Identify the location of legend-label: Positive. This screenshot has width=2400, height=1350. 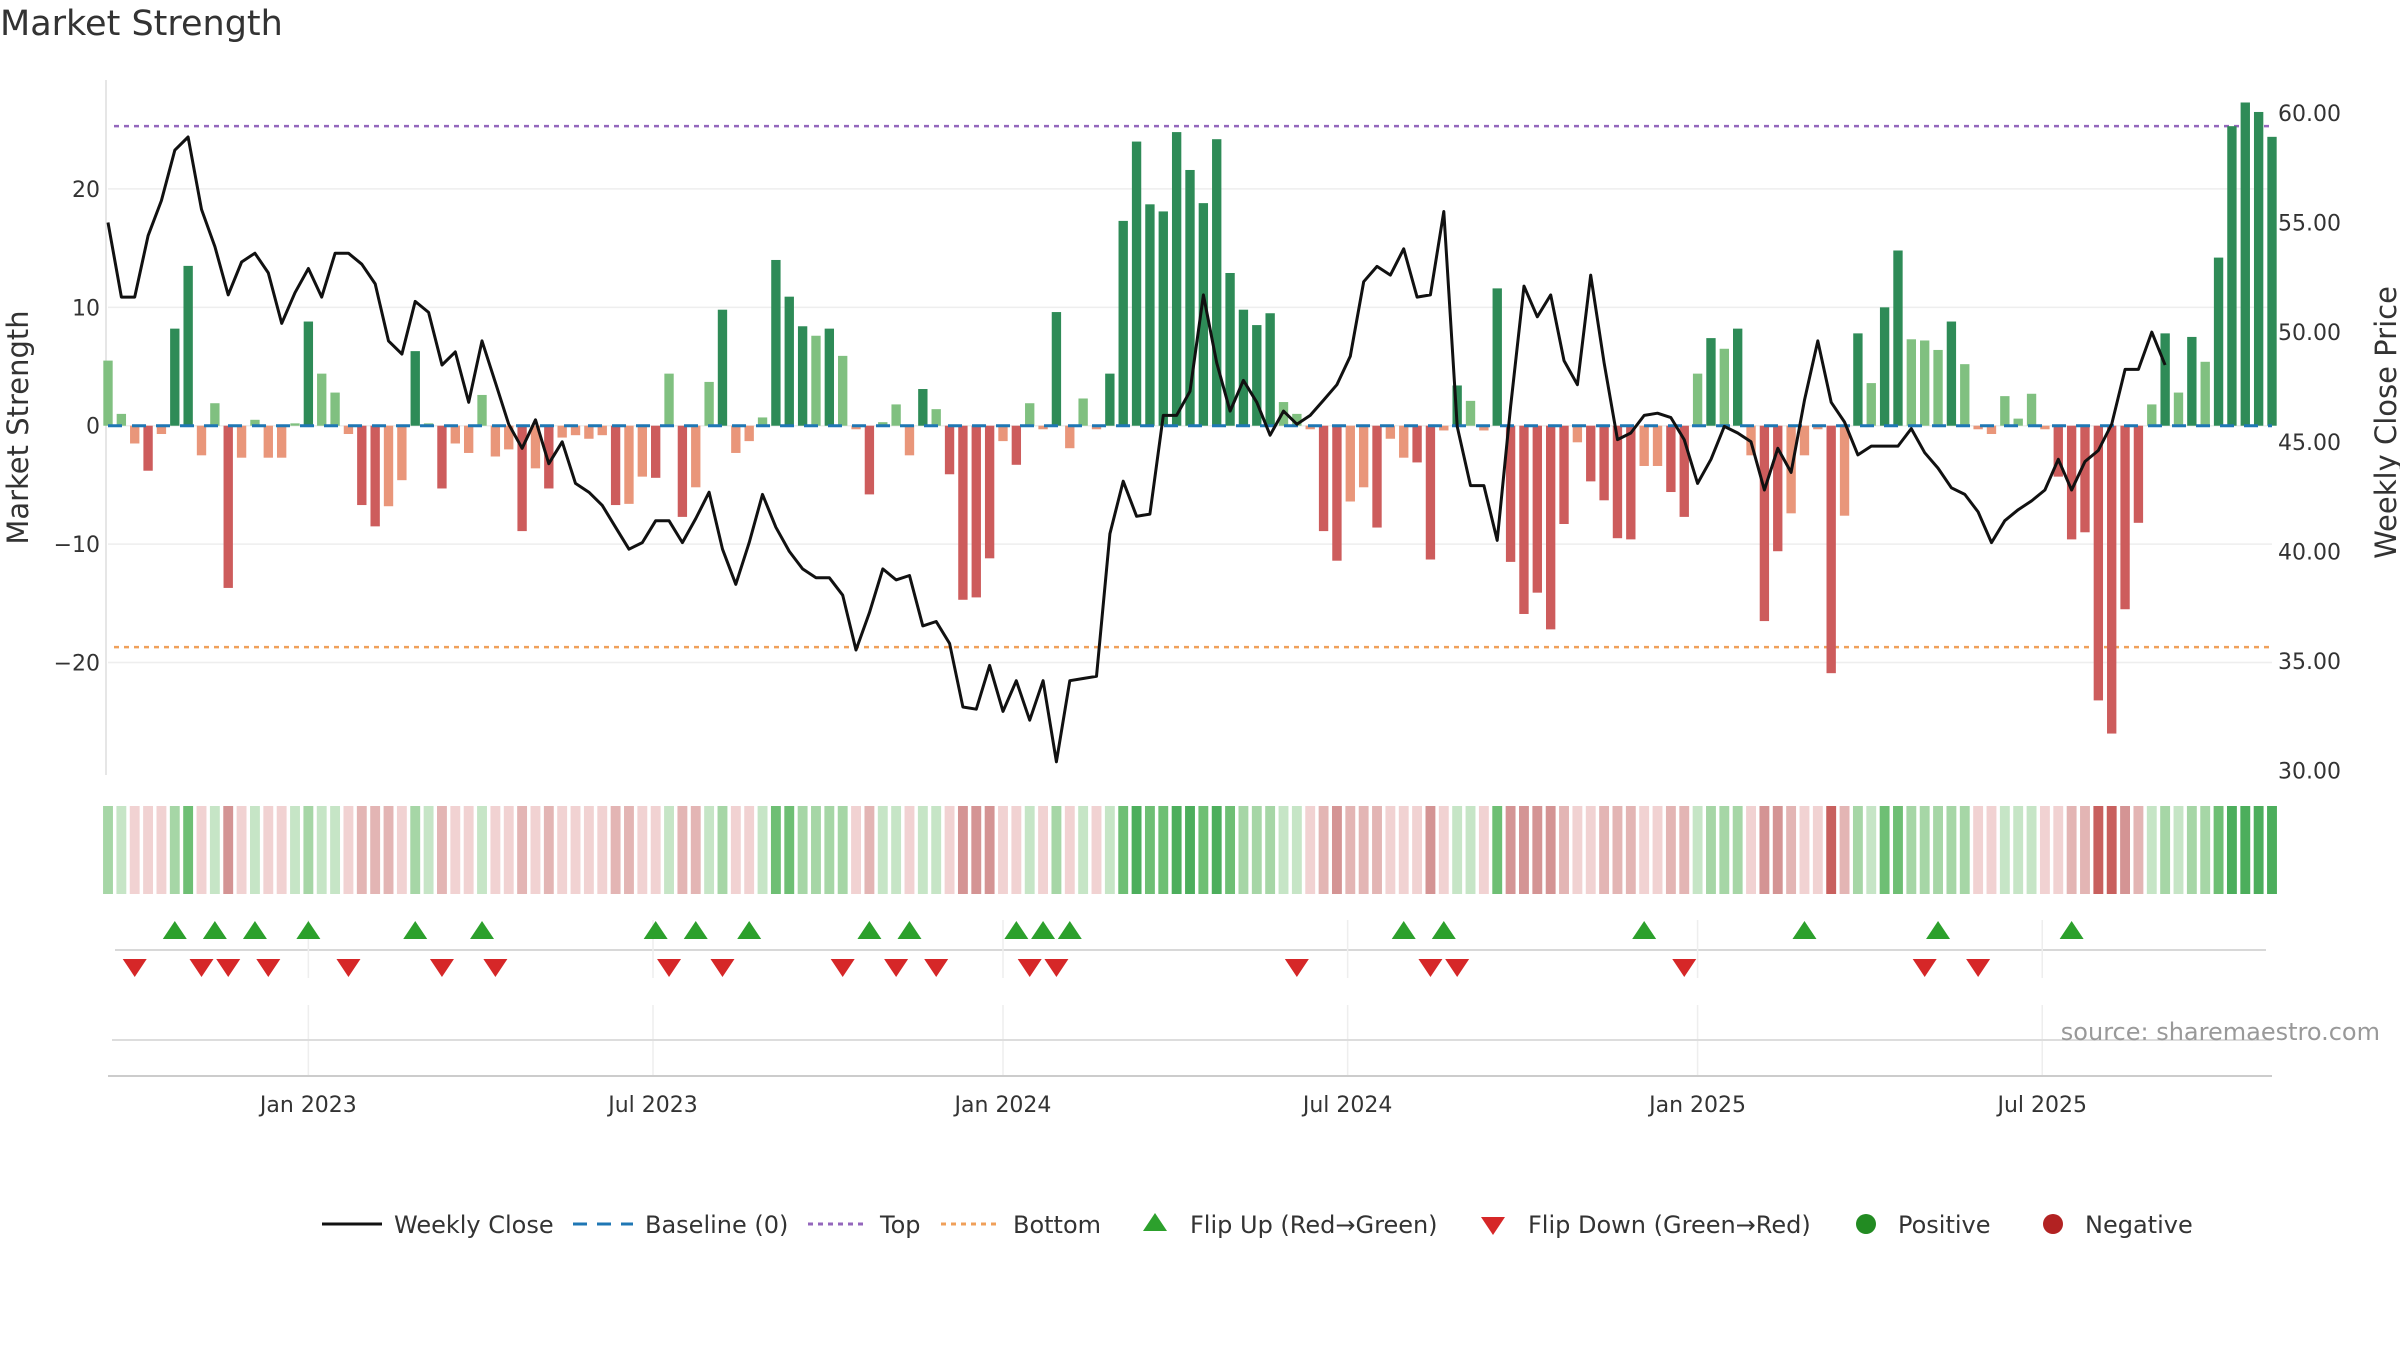
(1944, 1225).